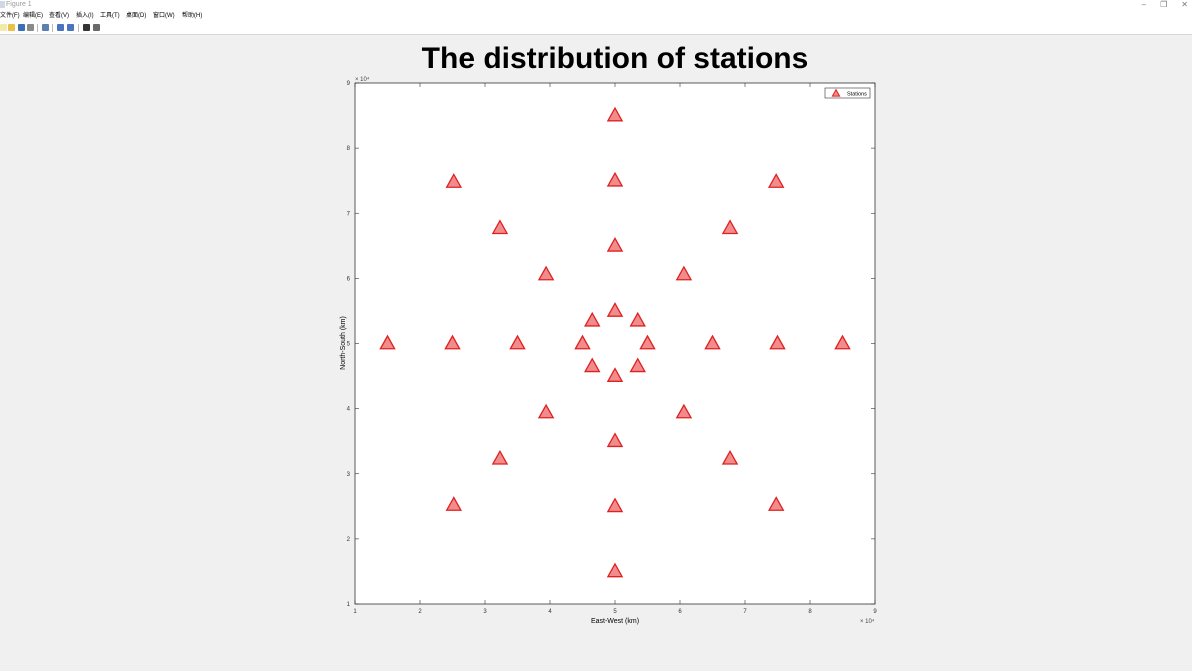 The image size is (1192, 671). I want to click on legend-box, so click(847, 93).